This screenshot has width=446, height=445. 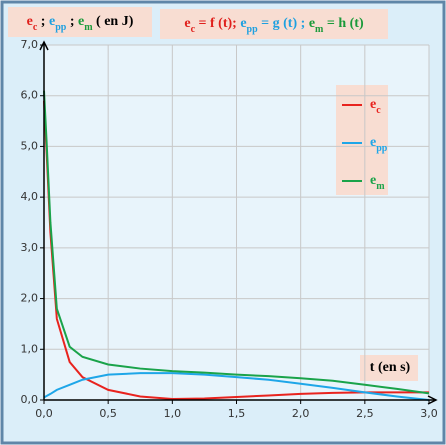 I want to click on title-box, so click(x=274, y=24).